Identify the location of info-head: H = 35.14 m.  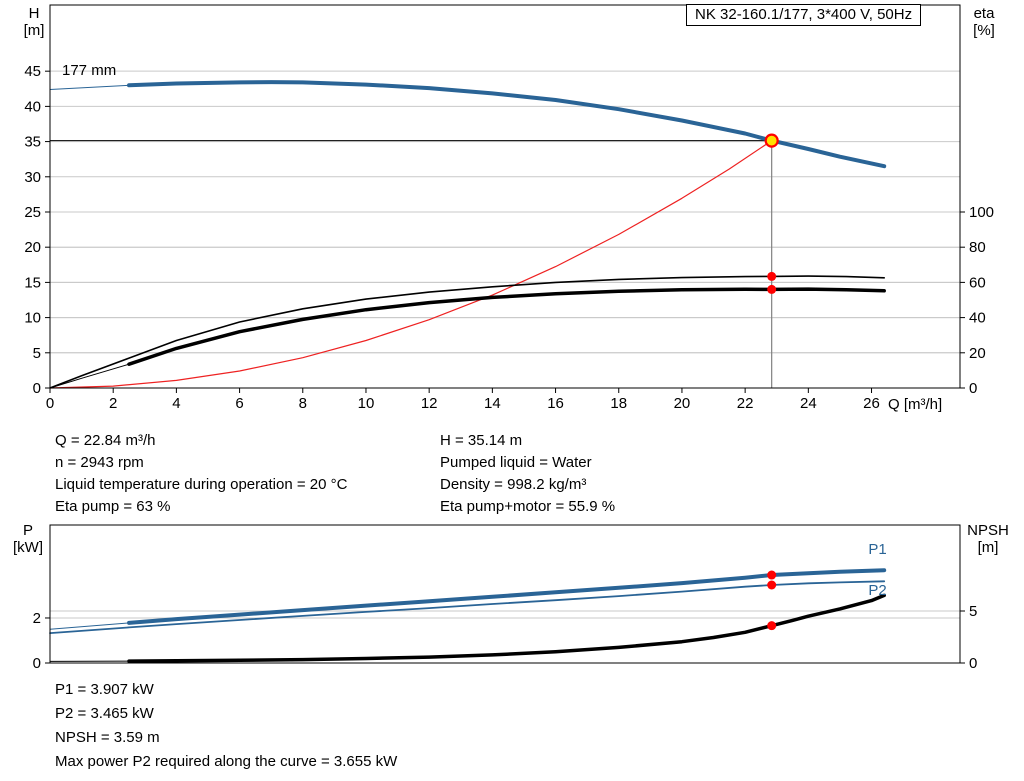
(481, 440).